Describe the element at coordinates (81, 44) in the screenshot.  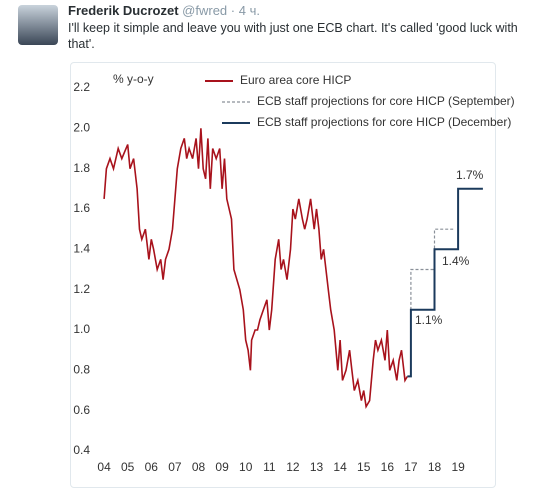
I see `text-line: that'.` at that location.